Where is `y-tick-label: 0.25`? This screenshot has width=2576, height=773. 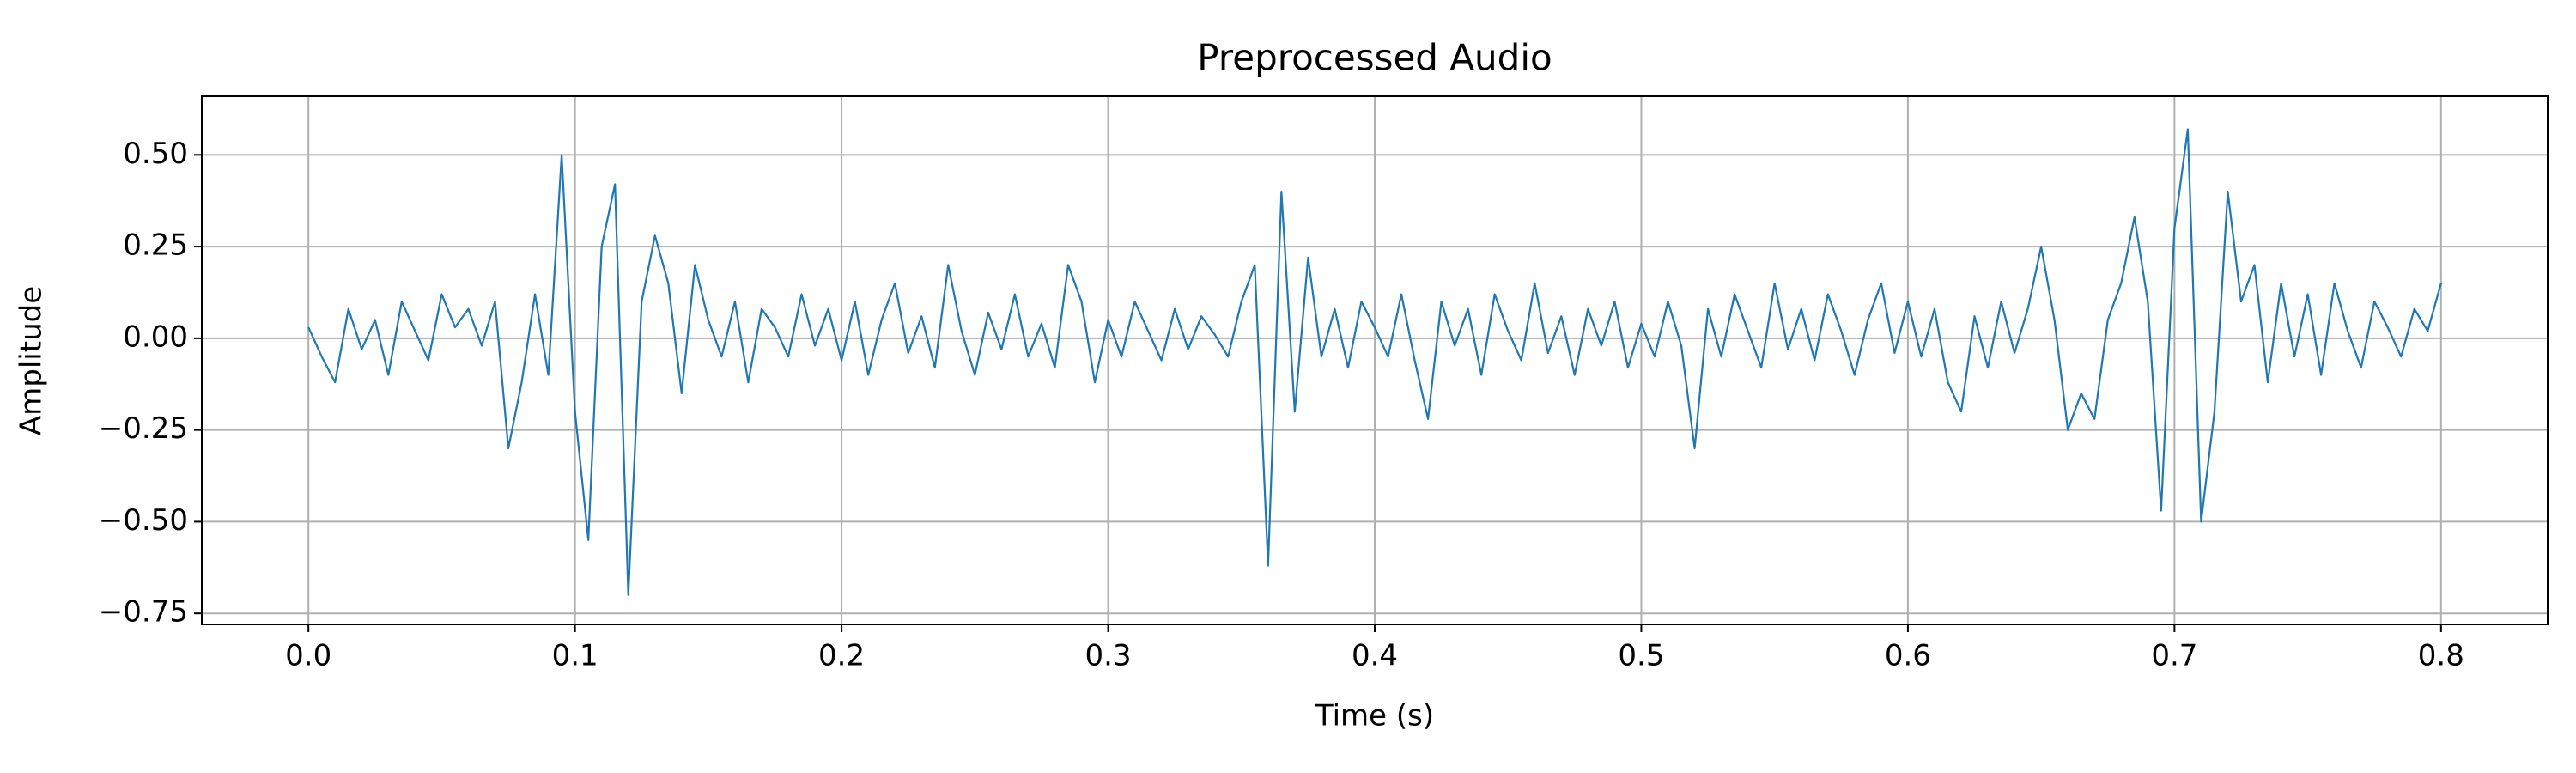
y-tick-label: 0.25 is located at coordinates (155, 245).